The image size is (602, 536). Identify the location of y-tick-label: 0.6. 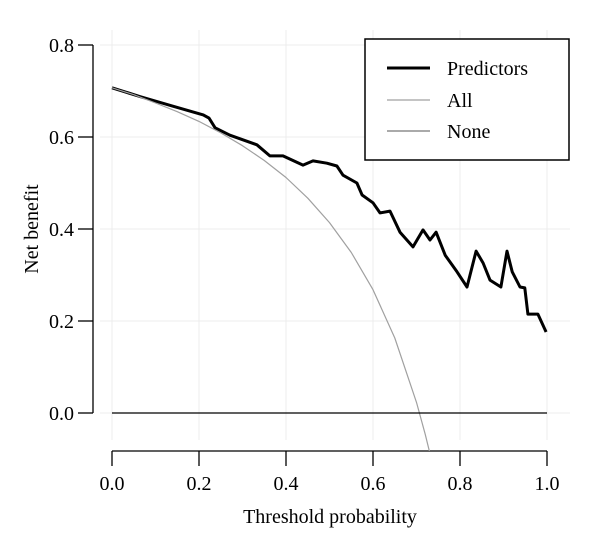
(61, 138).